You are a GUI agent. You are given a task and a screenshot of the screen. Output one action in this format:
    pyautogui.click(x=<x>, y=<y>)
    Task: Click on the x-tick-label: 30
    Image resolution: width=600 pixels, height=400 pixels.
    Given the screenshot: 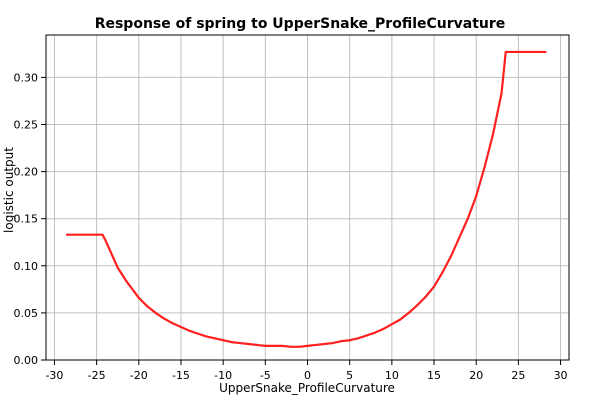 What is the action you would take?
    pyautogui.click(x=561, y=375)
    